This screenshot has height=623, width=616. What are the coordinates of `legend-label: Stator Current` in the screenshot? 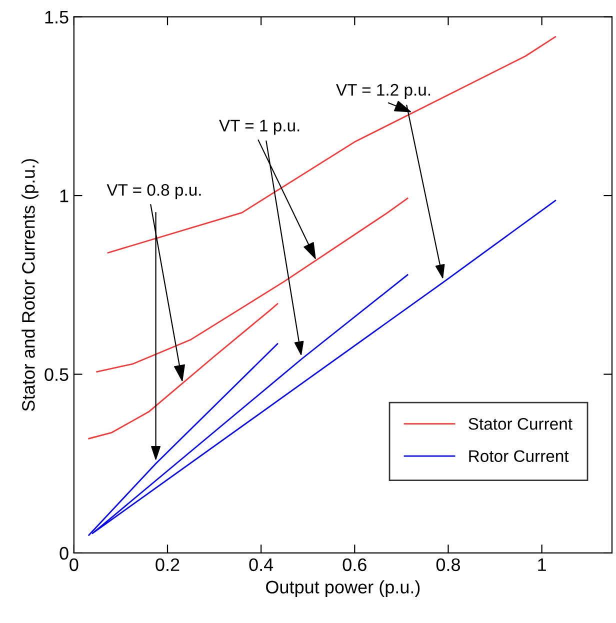 It's located at (520, 424).